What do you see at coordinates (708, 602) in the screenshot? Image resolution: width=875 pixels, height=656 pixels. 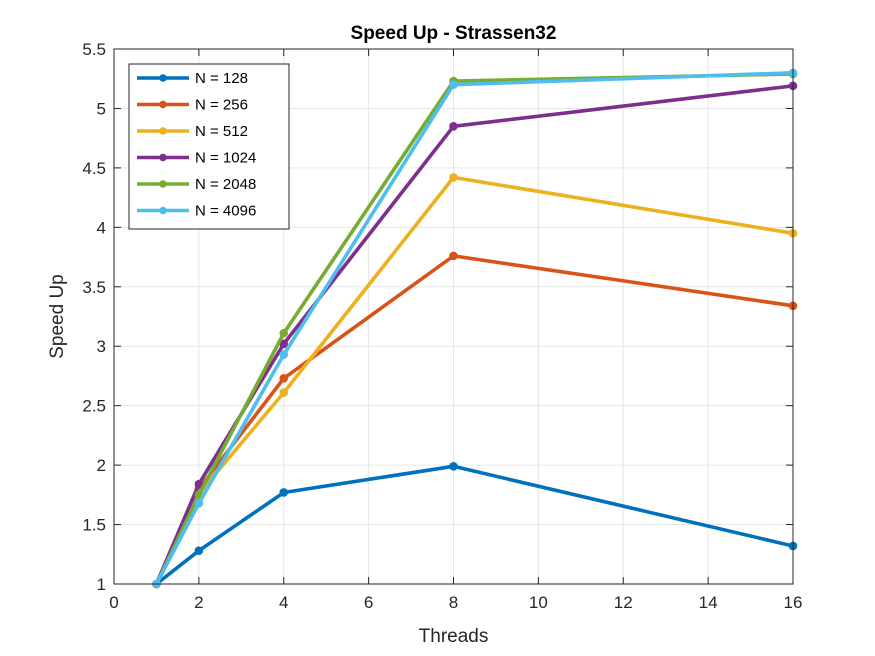 I see `x-tick-label: 14` at bounding box center [708, 602].